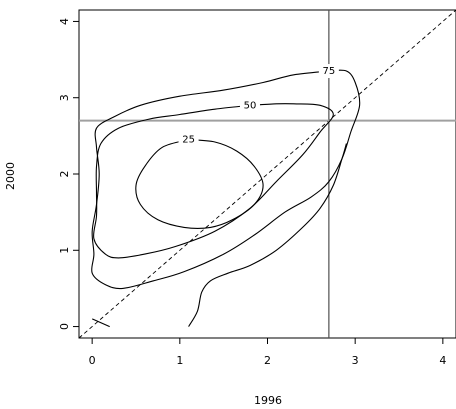 This screenshot has width=456, height=409. I want to click on y-tick-label: 2, so click(64, 174).